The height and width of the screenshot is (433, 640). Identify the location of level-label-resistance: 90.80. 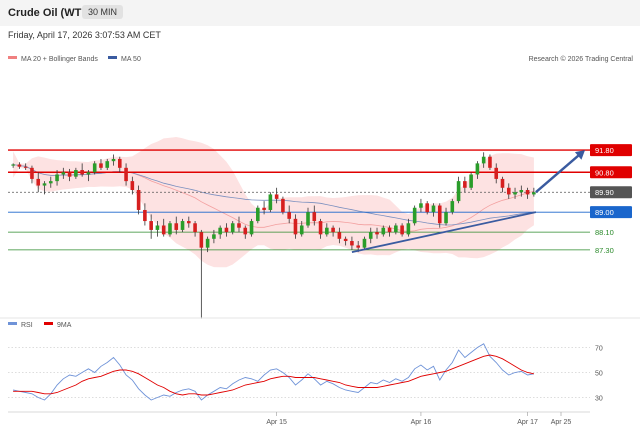
(604, 172).